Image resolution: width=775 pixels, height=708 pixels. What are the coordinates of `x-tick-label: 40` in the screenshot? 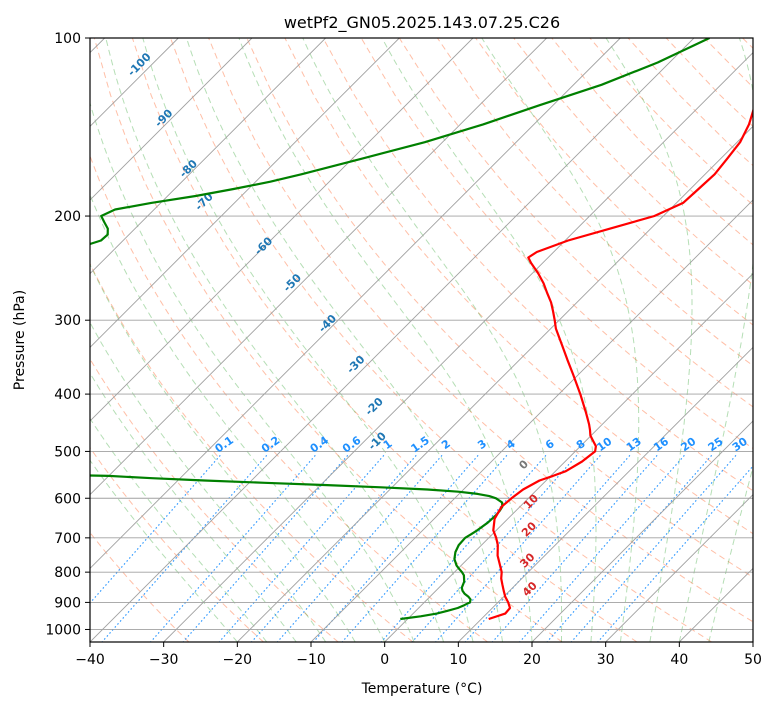 It's located at (679, 660).